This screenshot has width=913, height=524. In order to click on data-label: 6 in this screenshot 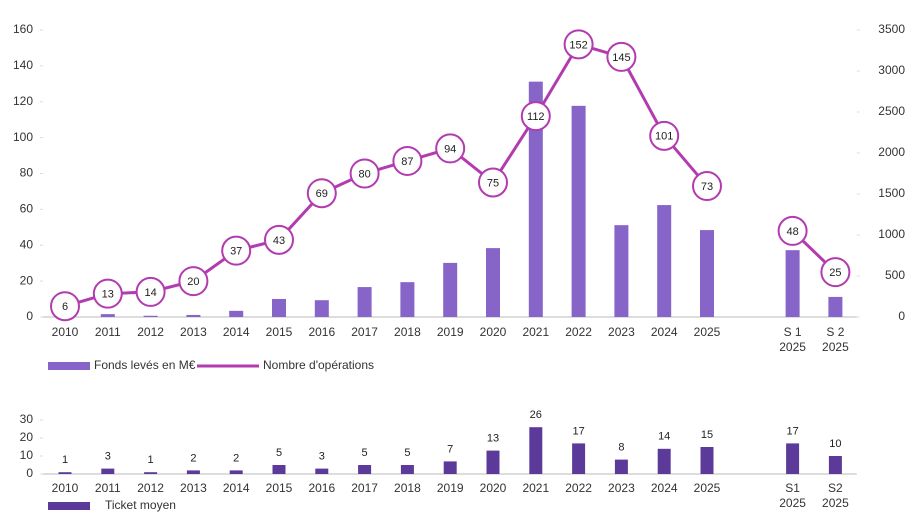, I will do `click(65, 307)`.